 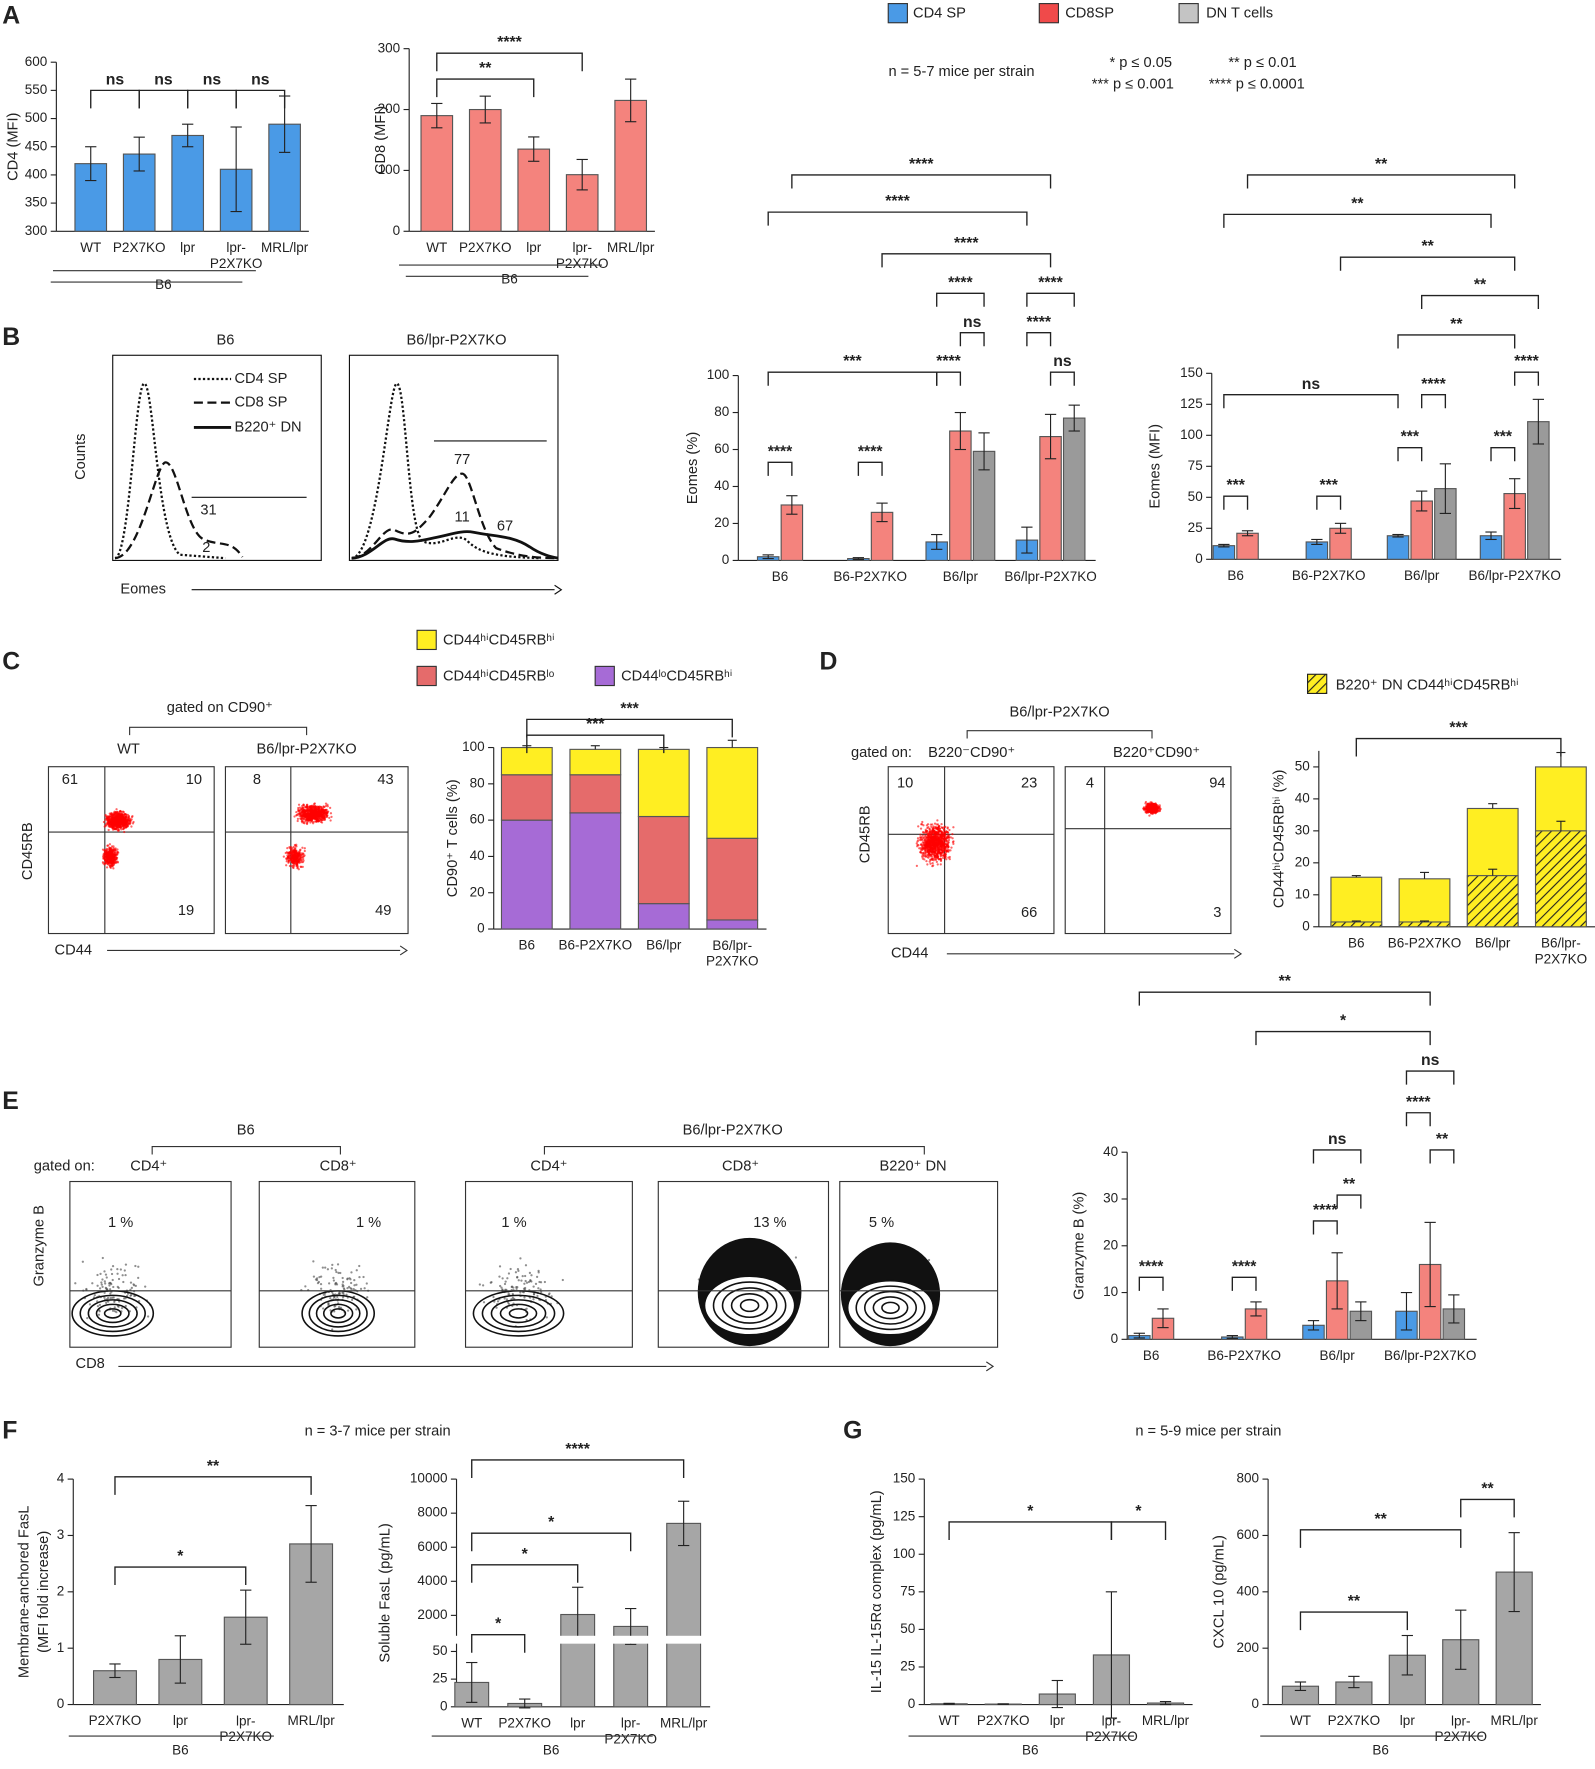 I want to click on flow-label: 67, so click(x=505, y=526).